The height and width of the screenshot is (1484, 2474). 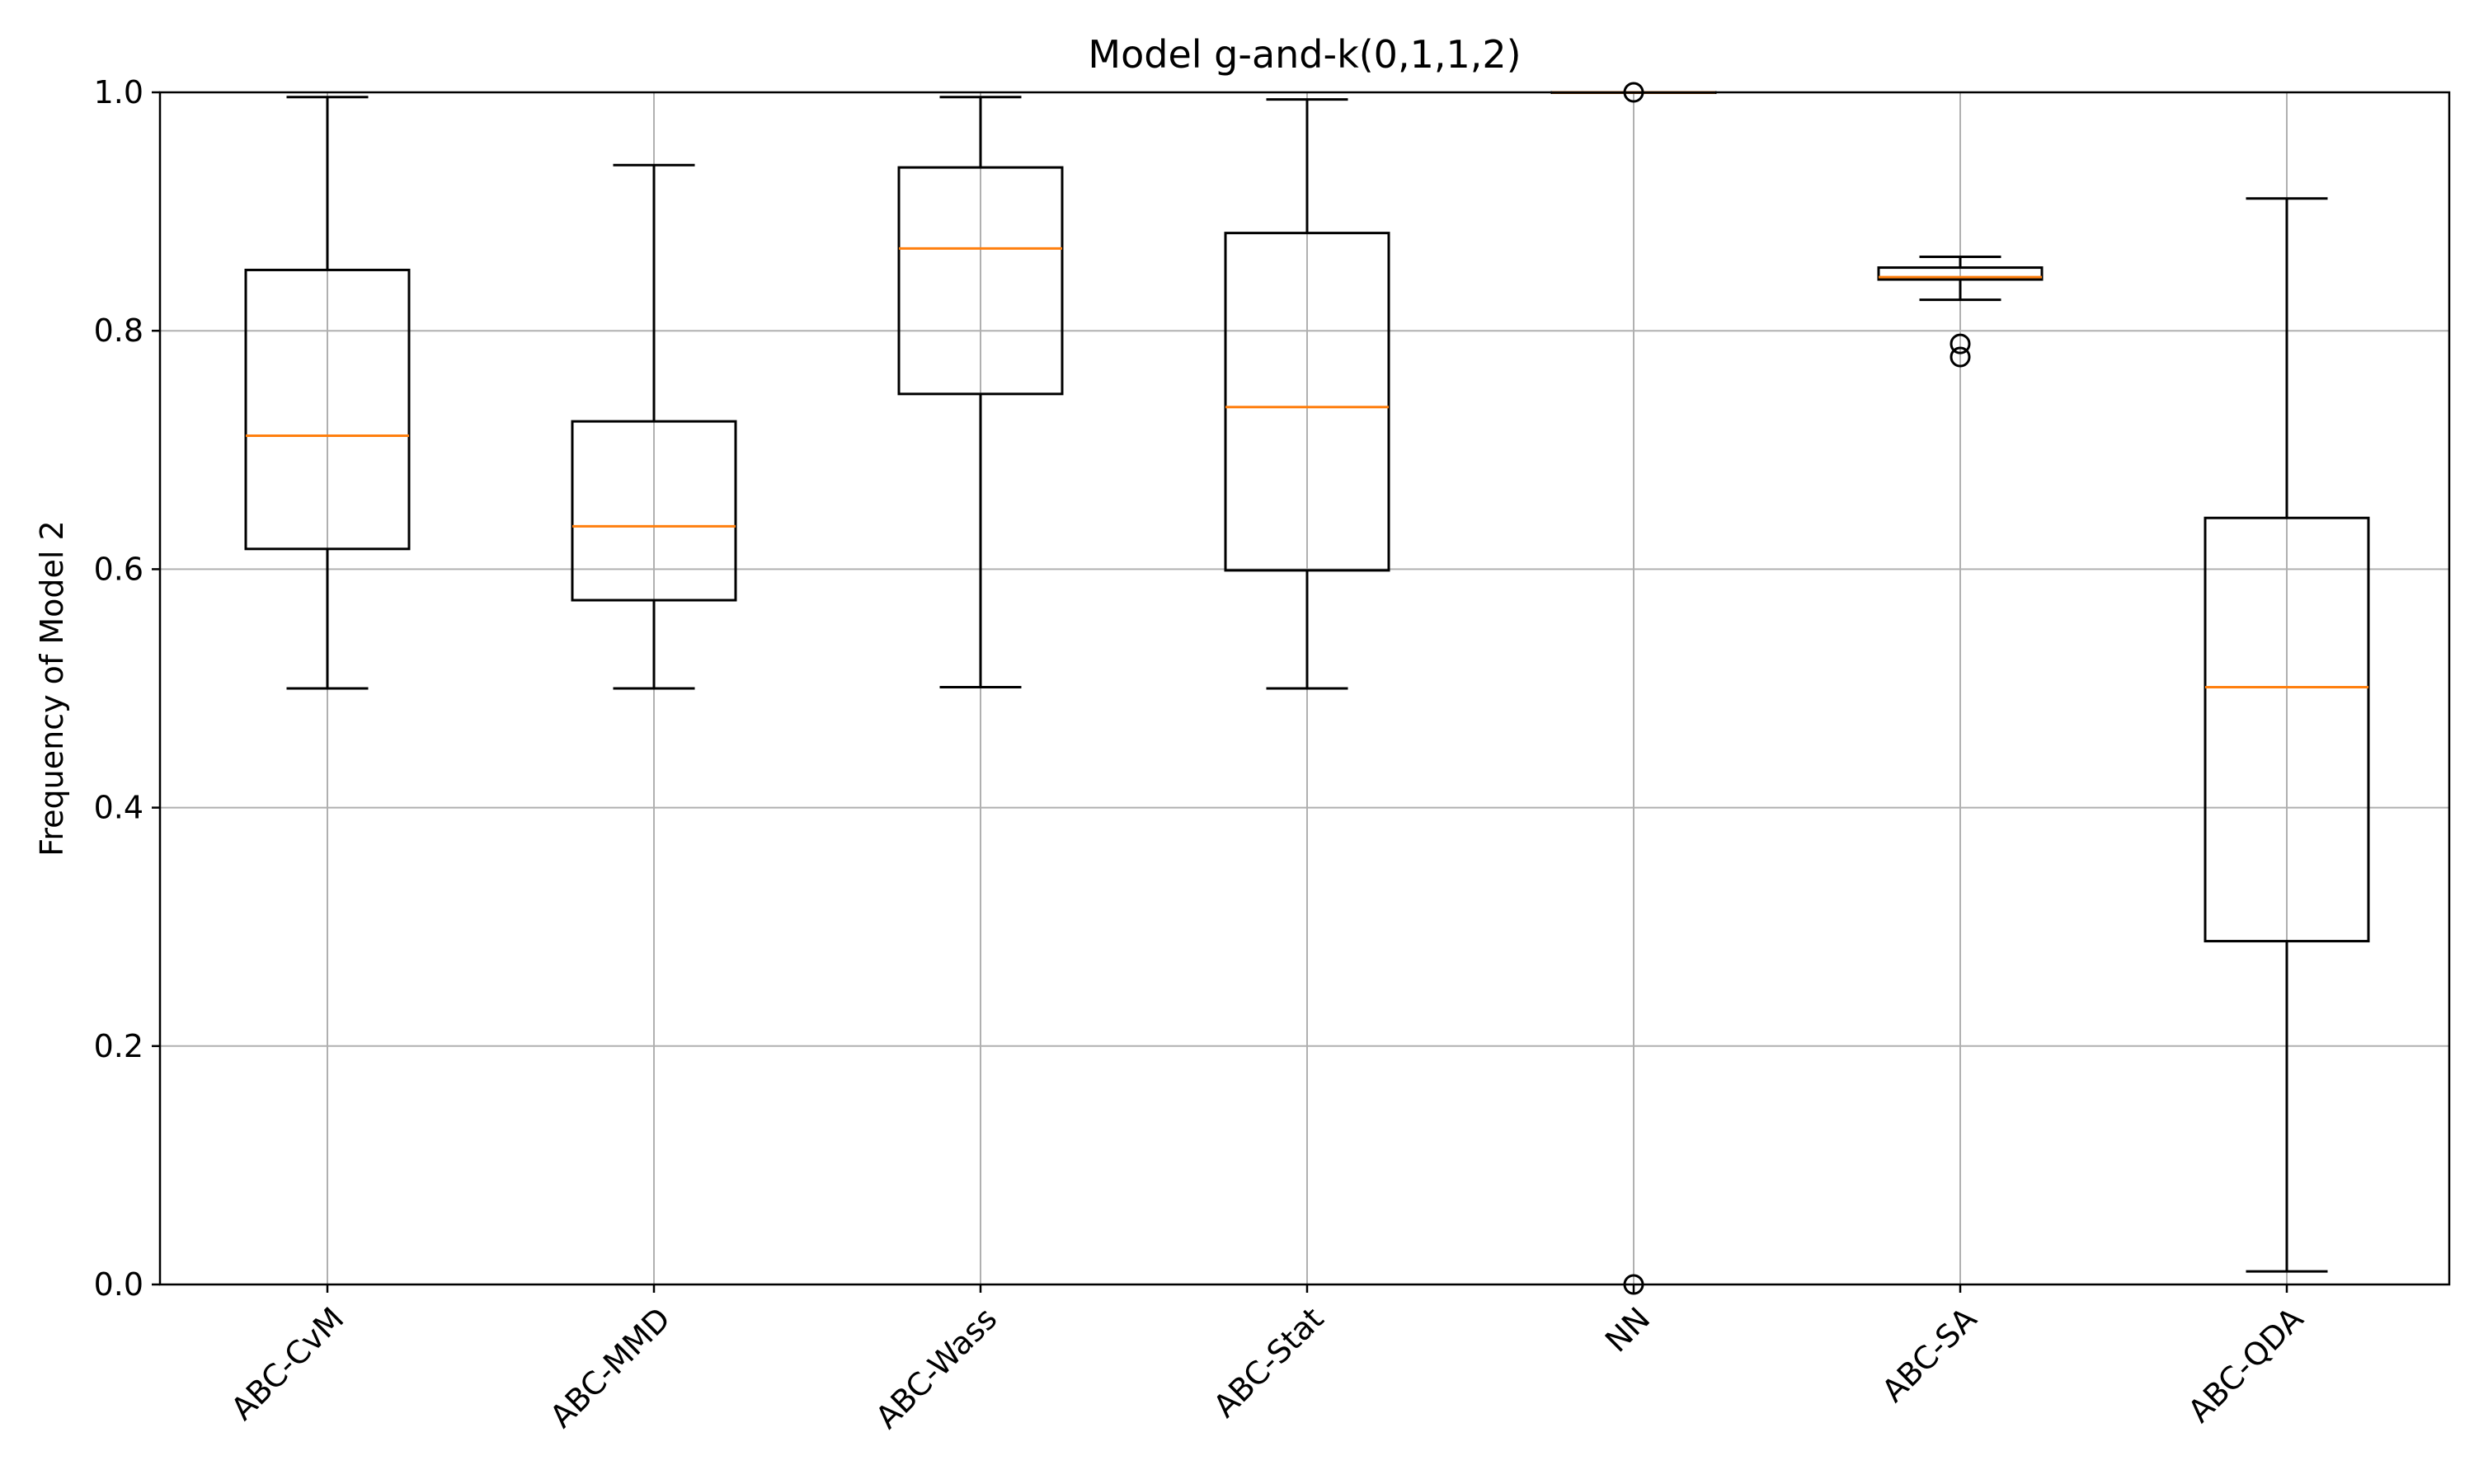 I want to click on boxplot-abc-wass, so click(x=980, y=392).